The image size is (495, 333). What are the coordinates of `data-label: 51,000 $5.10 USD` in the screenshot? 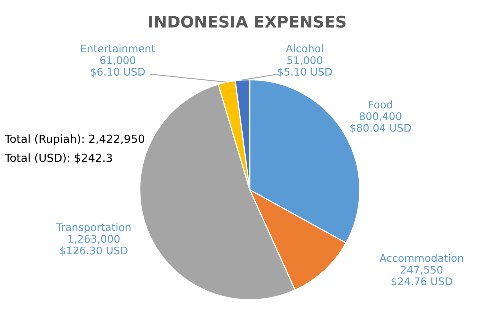 It's located at (305, 67).